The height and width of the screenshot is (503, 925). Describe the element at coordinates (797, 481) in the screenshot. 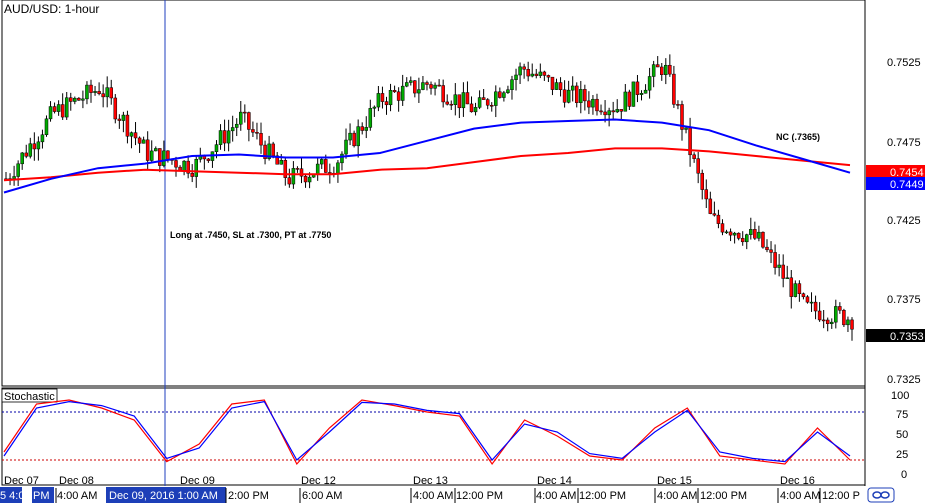

I see `date-label: Dec 16` at that location.